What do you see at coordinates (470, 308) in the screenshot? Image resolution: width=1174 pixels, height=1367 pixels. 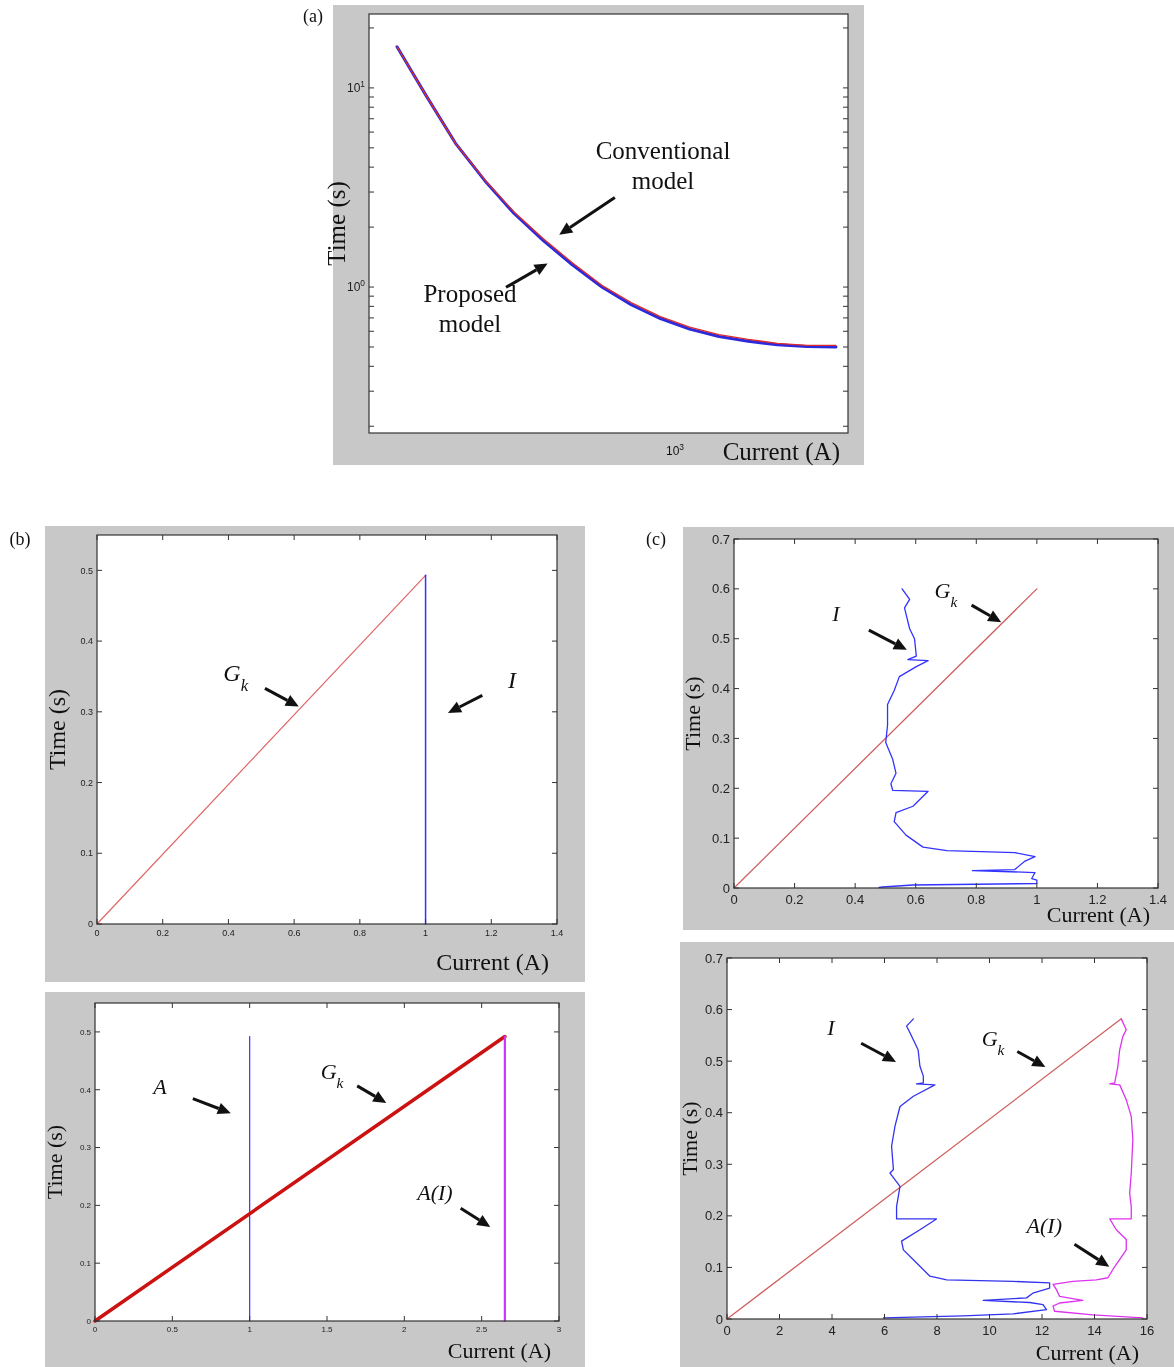 I see `annotation: Proposed model` at bounding box center [470, 308].